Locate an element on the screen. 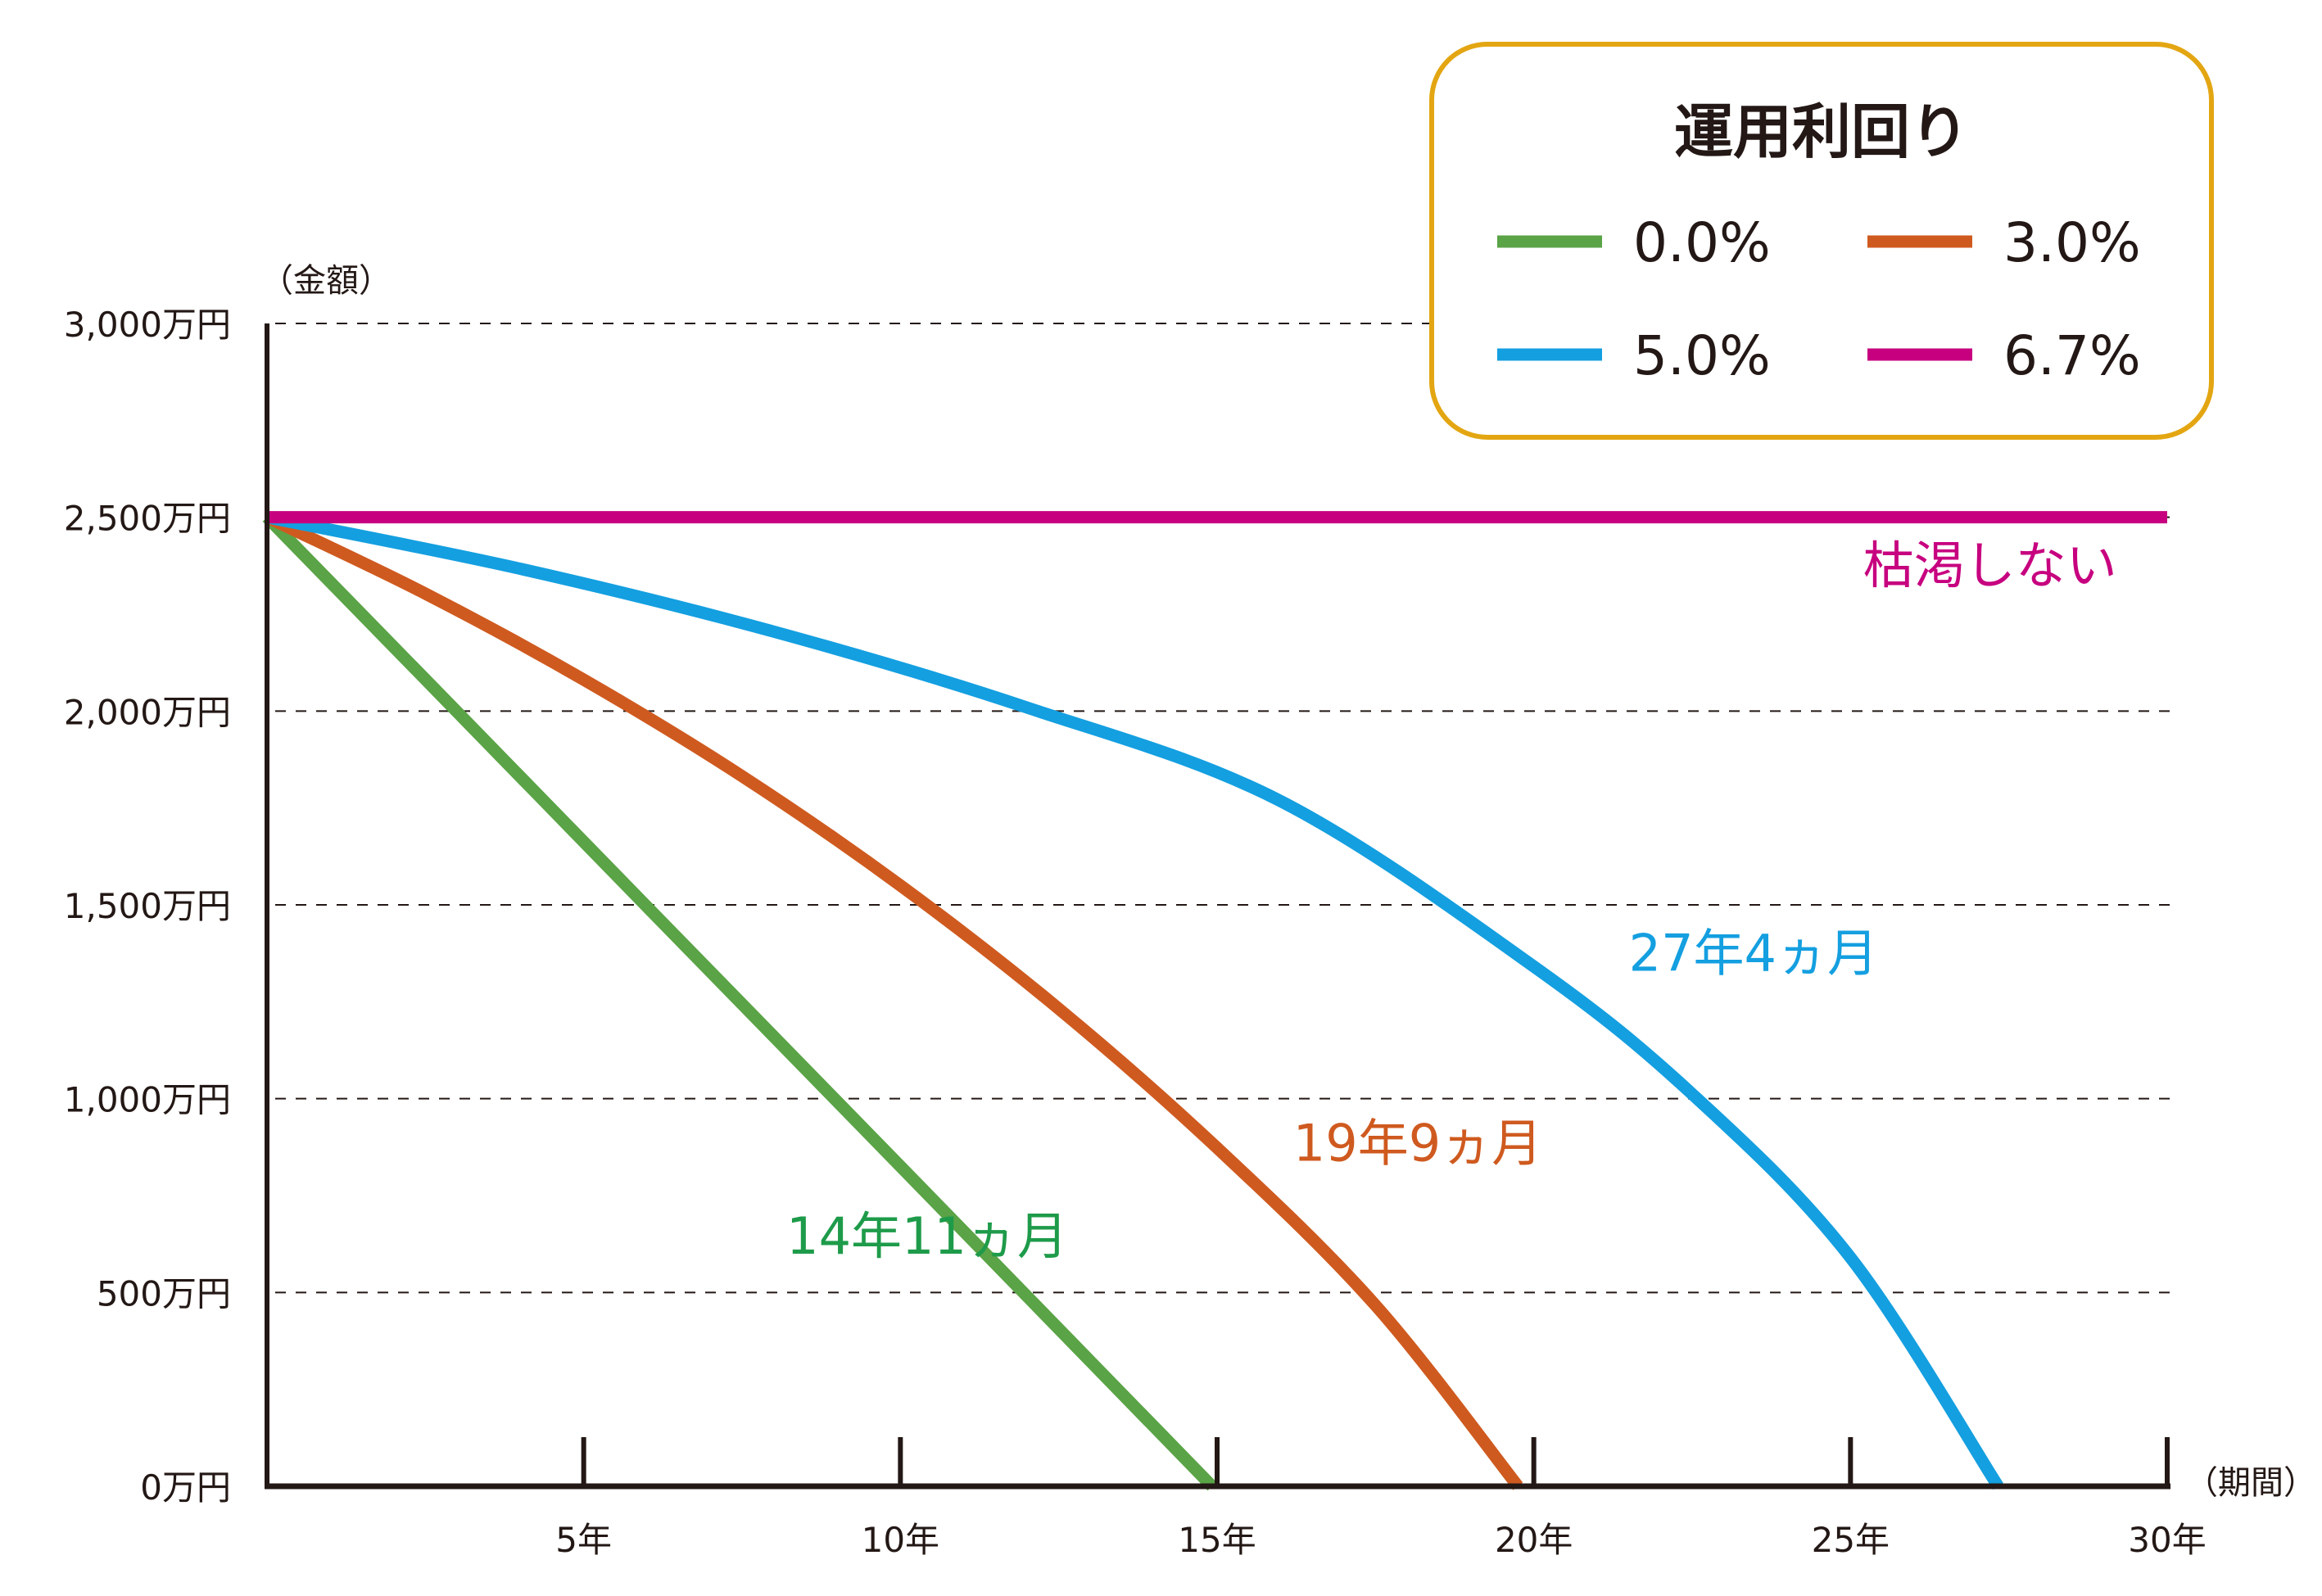 The image size is (2322, 1596). x-tick-label: 10年 is located at coordinates (900, 1540).